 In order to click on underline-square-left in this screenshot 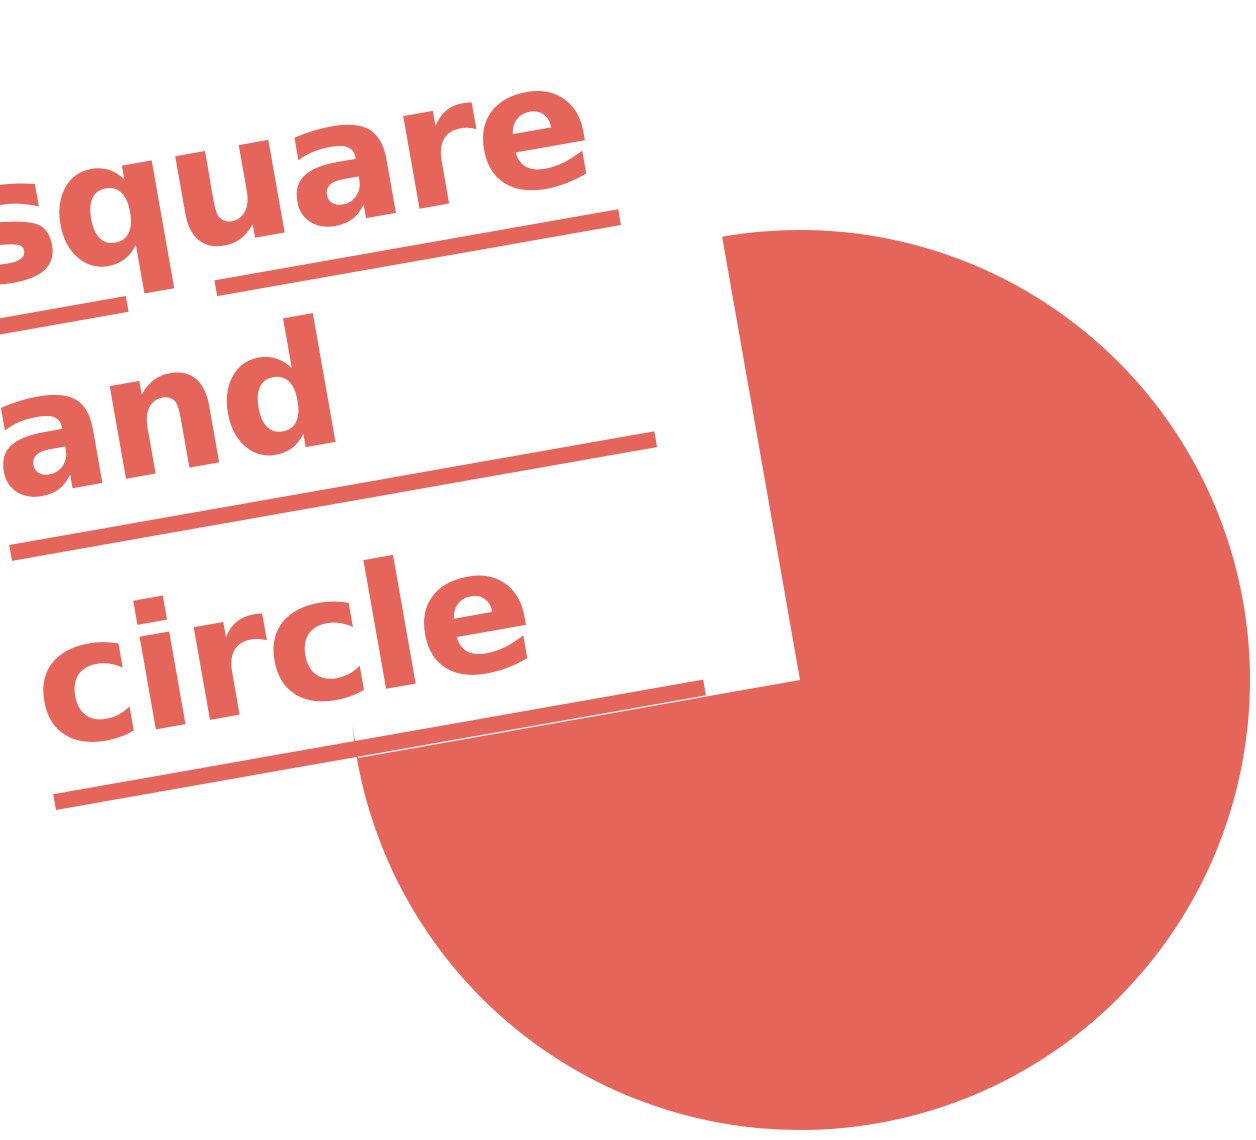, I will do `click(64, 318)`.